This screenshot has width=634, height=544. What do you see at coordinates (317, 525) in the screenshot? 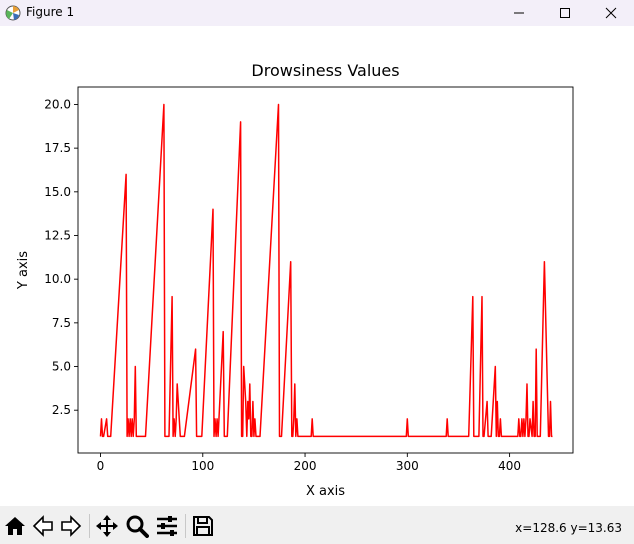
I see `navigation-toolbar: x=128.6 y=13.63` at bounding box center [317, 525].